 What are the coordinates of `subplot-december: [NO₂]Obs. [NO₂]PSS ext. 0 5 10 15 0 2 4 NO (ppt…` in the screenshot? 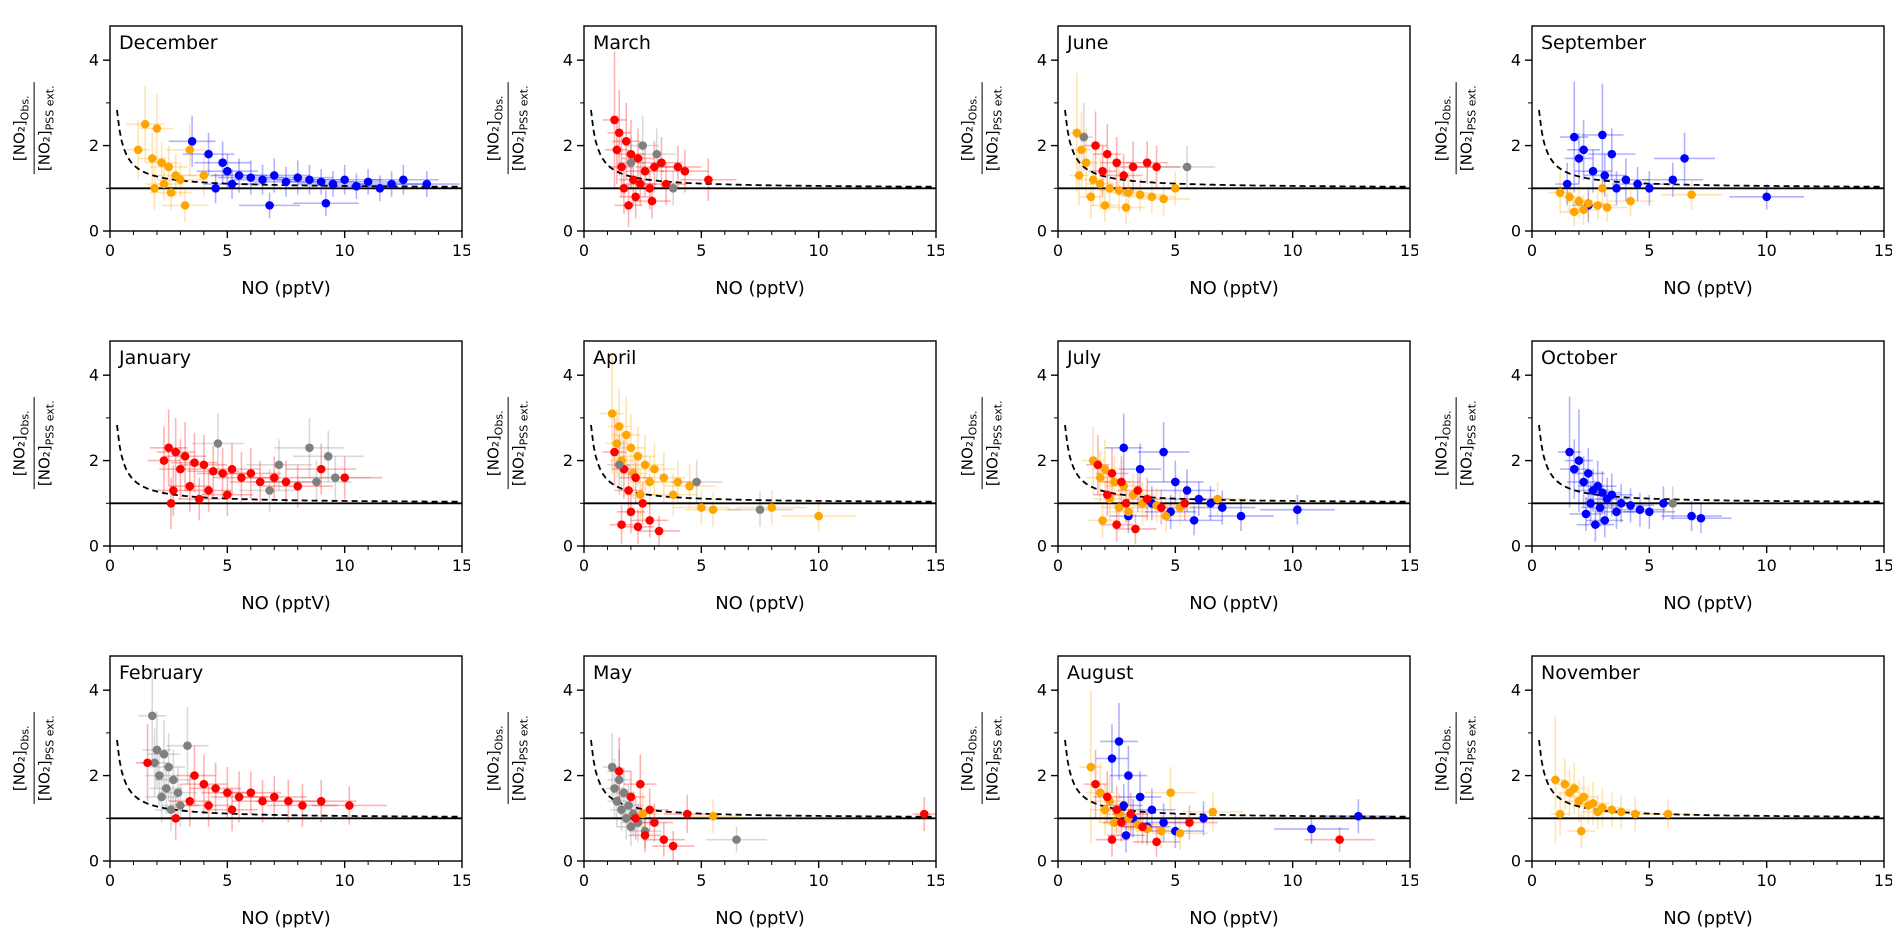 It's located at (239, 157).